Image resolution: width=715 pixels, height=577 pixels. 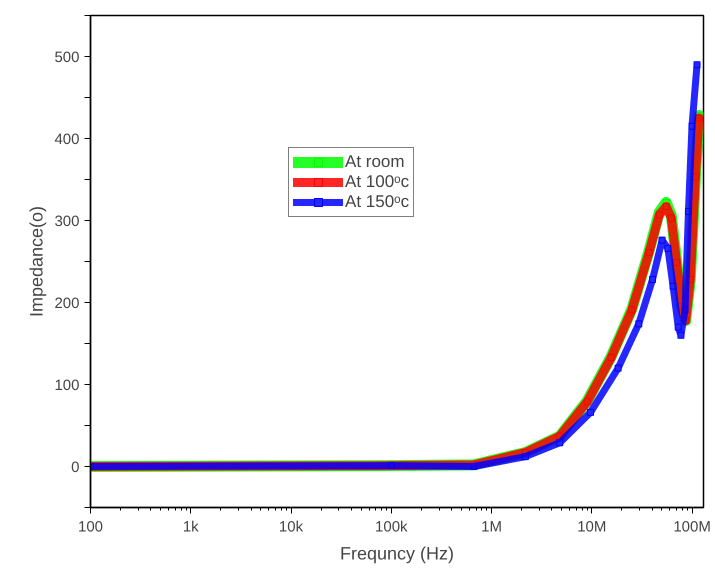 What do you see at coordinates (191, 527) in the screenshot?
I see `x-tick-label: 1k` at bounding box center [191, 527].